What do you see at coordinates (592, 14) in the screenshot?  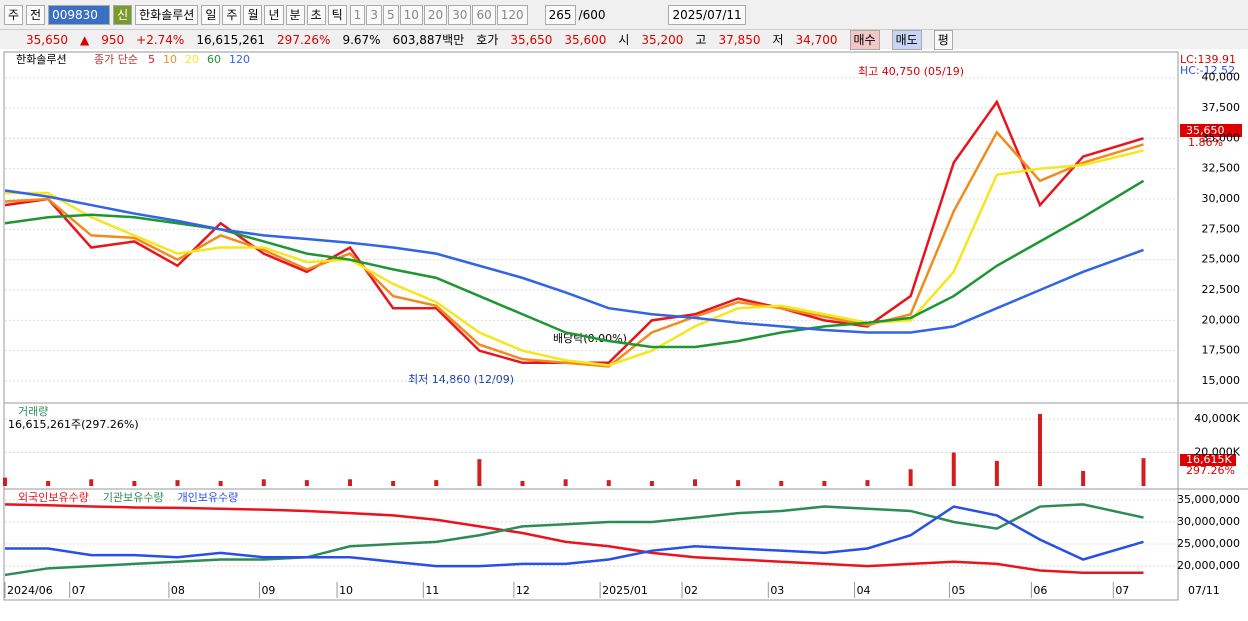 I see `max: /600` at bounding box center [592, 14].